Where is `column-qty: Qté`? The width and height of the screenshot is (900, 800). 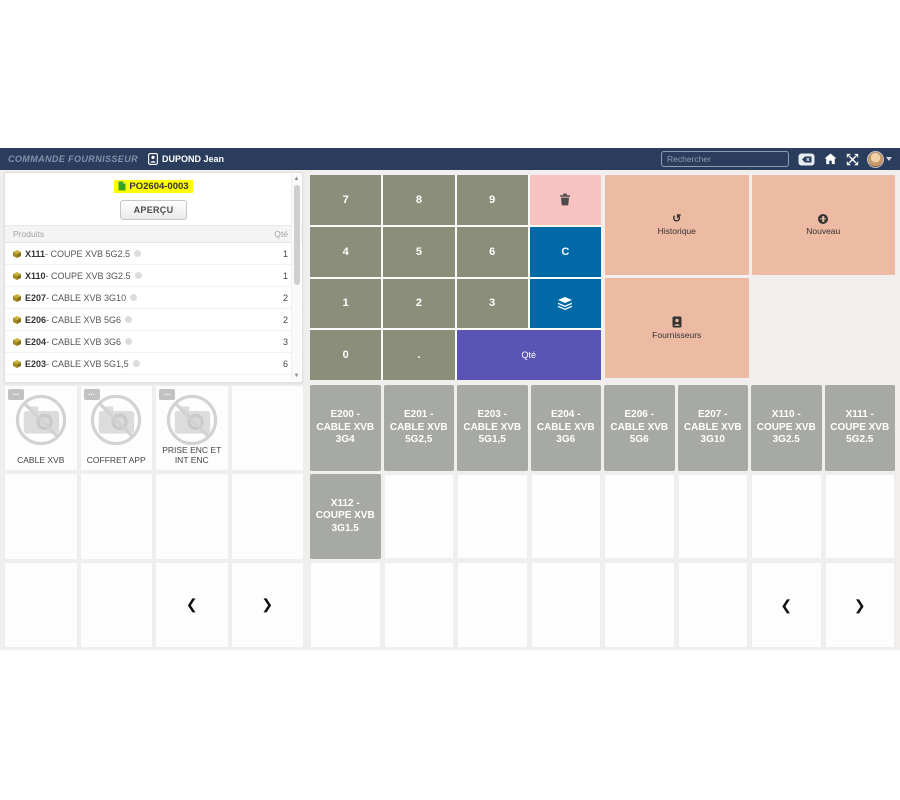 column-qty: Qté is located at coordinates (281, 234).